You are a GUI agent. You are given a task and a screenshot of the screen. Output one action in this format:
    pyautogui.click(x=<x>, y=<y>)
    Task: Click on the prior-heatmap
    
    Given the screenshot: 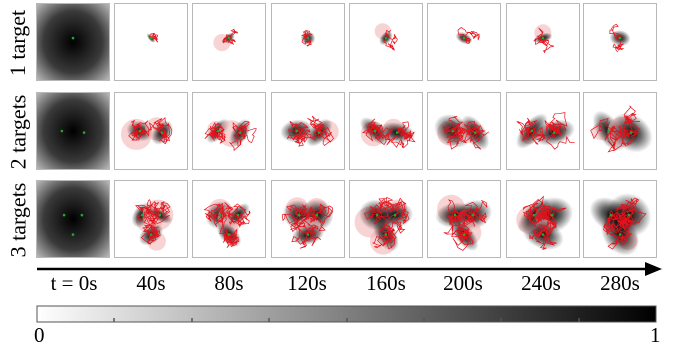 What is the action you would take?
    pyautogui.click(x=73, y=42)
    